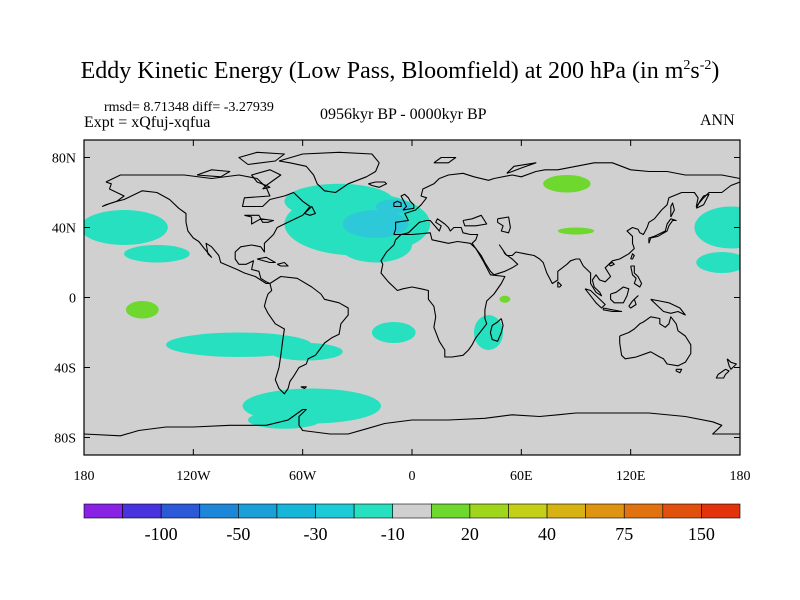 Image resolution: width=800 pixels, height=600 pixels. I want to click on coast-antarctica, so click(412, 422).